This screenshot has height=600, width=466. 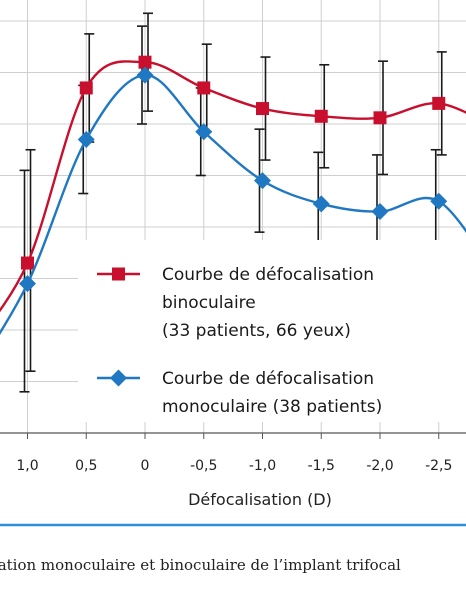 What do you see at coordinates (86, 466) in the screenshot?
I see `x-tick-label: 0,5` at bounding box center [86, 466].